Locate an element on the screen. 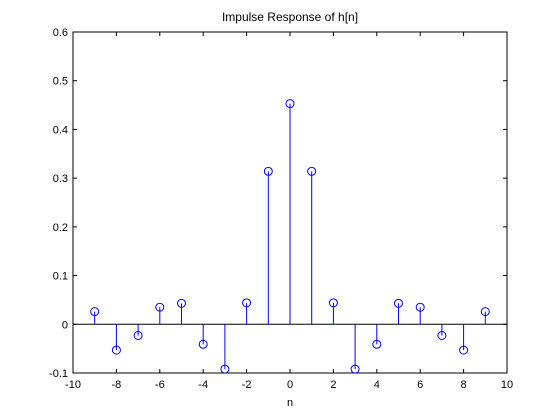 This screenshot has height=420, width=560. x-tick-label: -10 is located at coordinates (73, 385).